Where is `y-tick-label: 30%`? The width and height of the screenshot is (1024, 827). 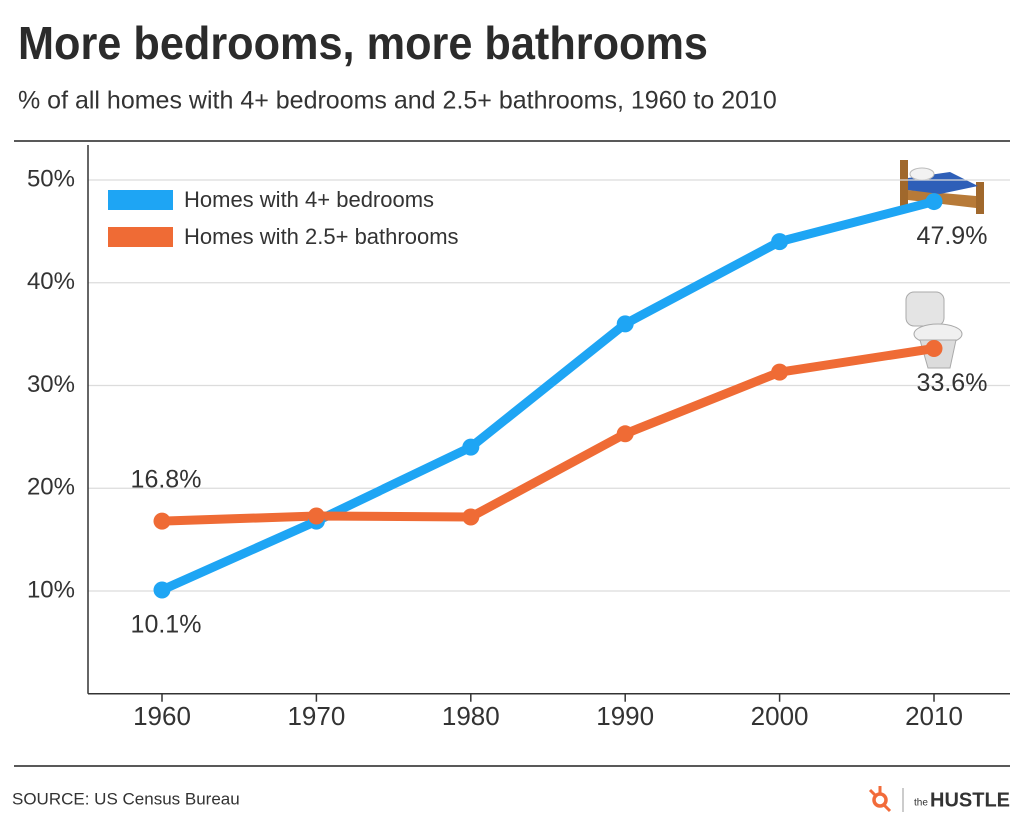
y-tick-label: 30% is located at coordinates (51, 384).